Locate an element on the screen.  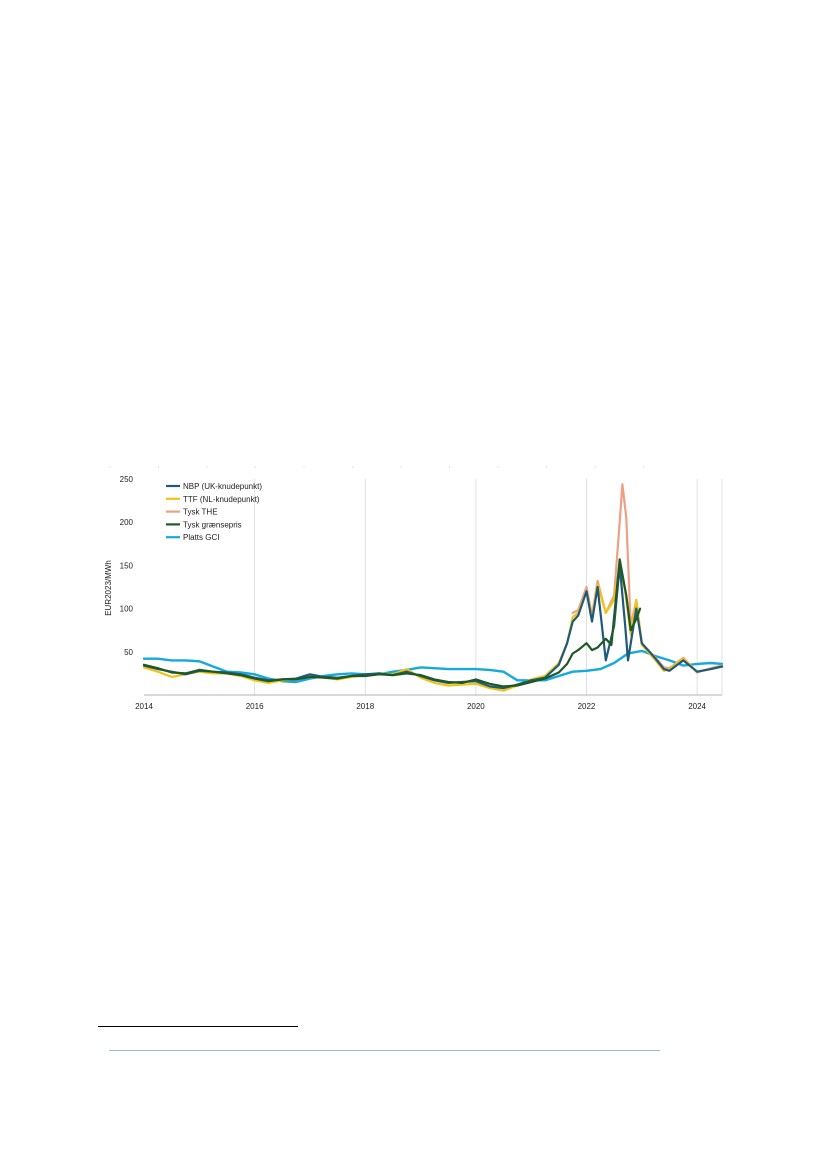
y-axis-label: EUR2023/MWh is located at coordinates (108, 588).